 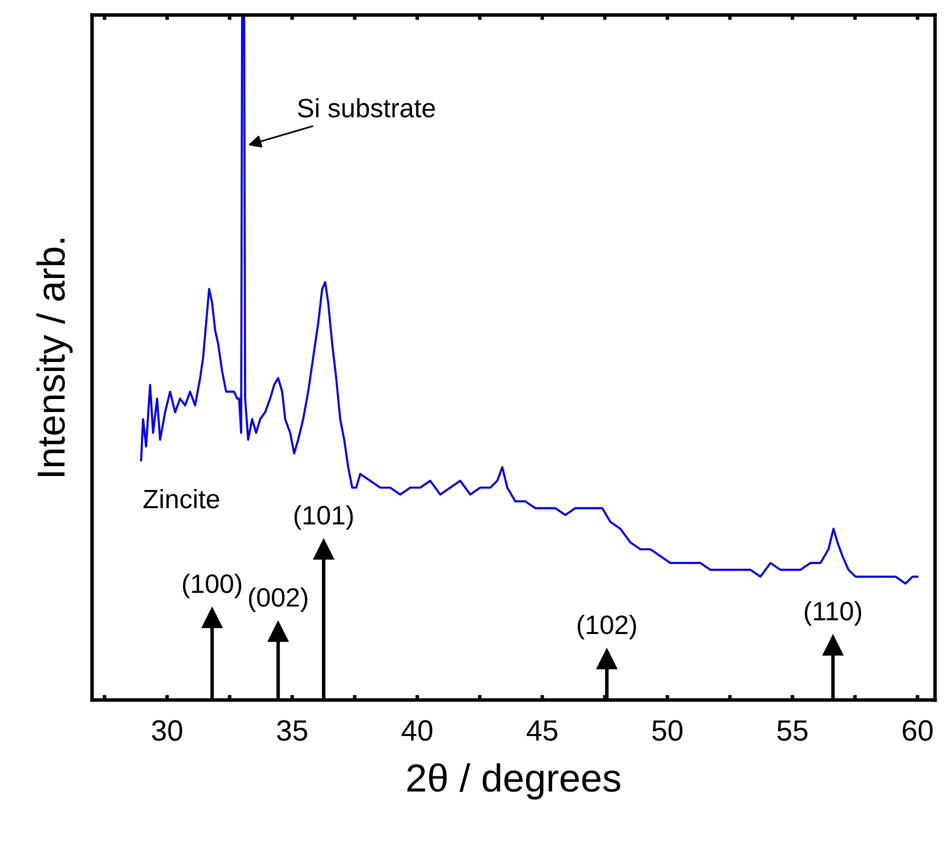 What do you see at coordinates (278, 599) in the screenshot?
I see `annotation: (002)` at bounding box center [278, 599].